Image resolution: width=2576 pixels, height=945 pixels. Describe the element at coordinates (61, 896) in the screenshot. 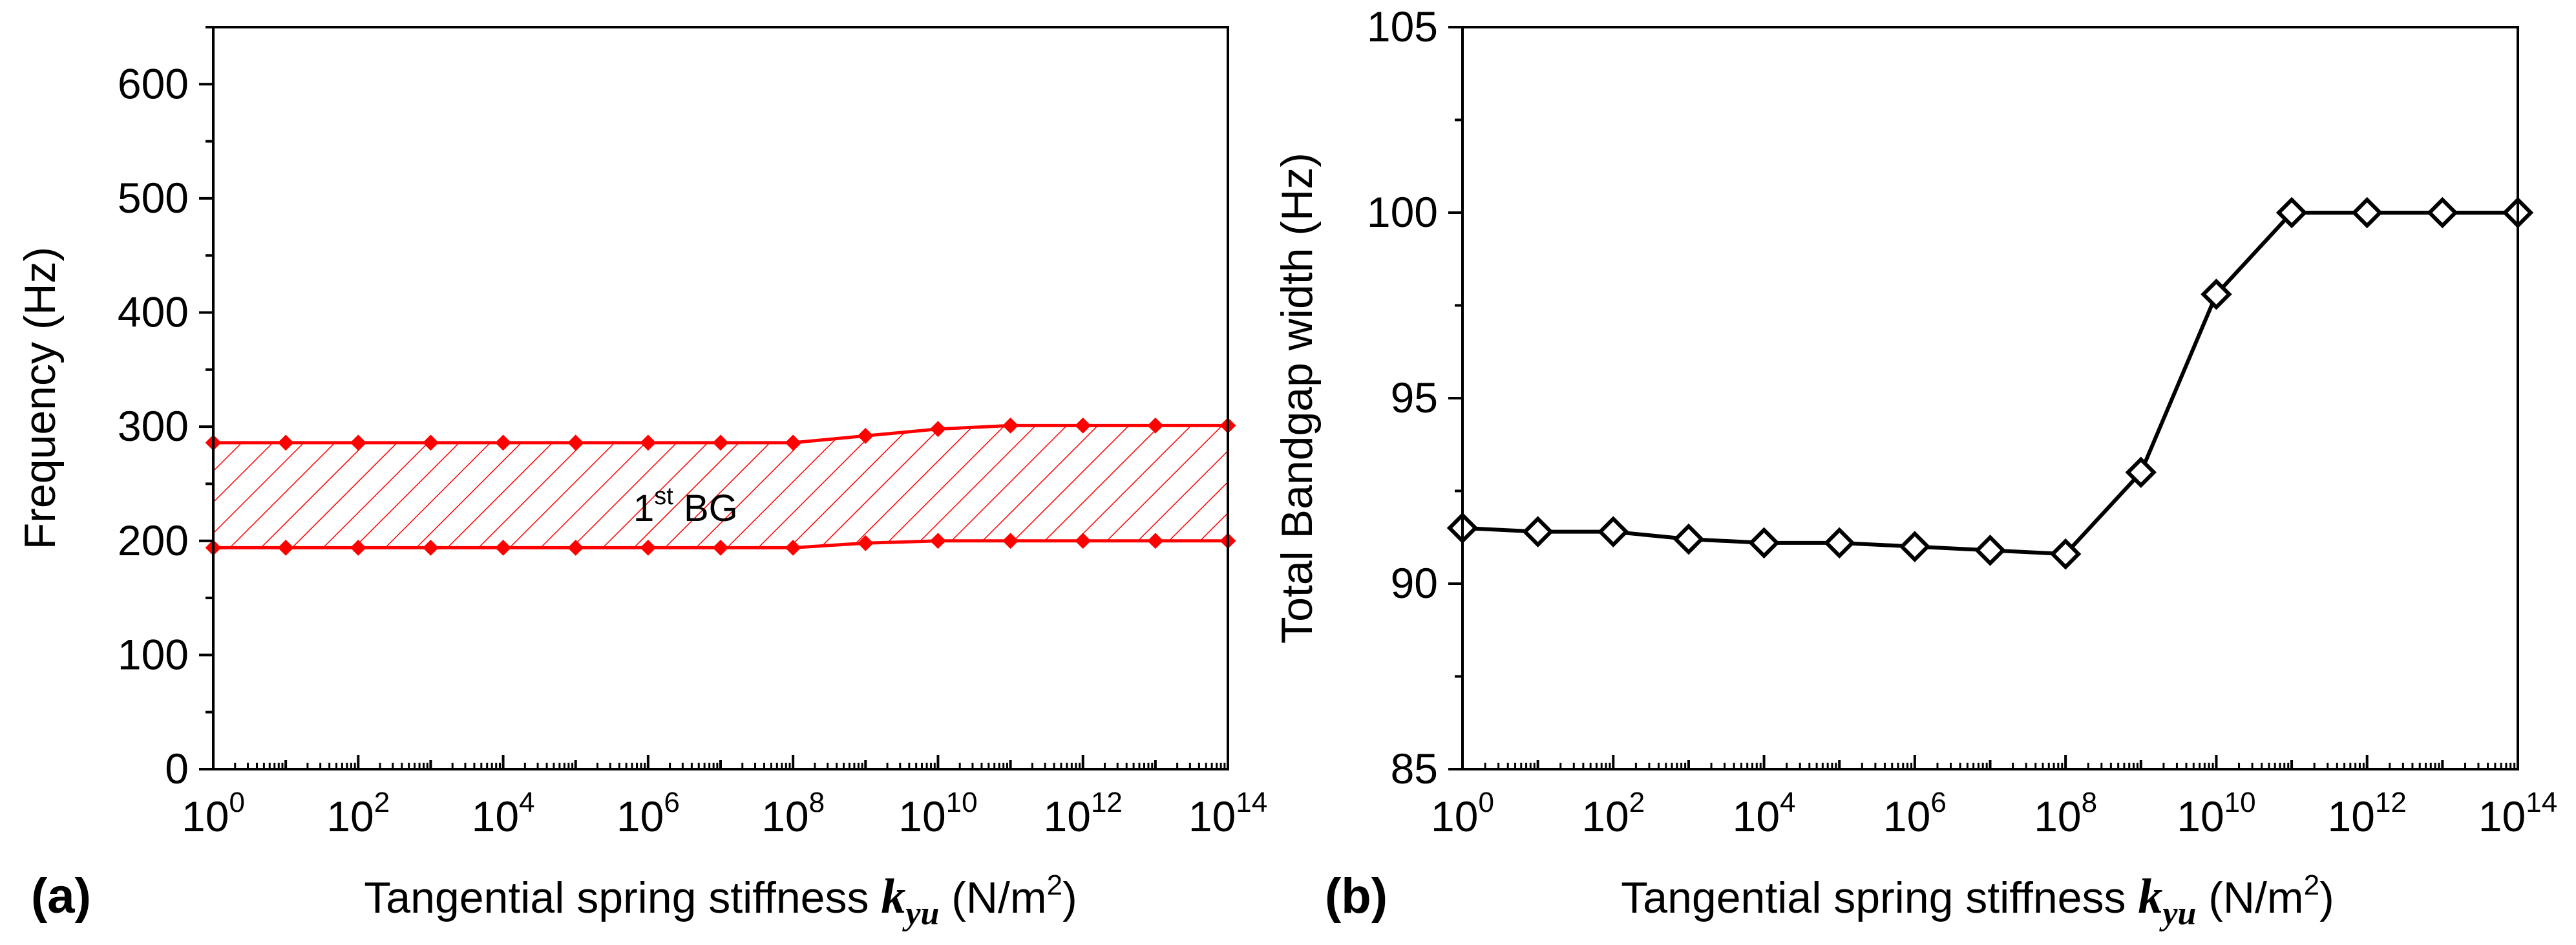

I see `panel-label-a: (a)` at that location.